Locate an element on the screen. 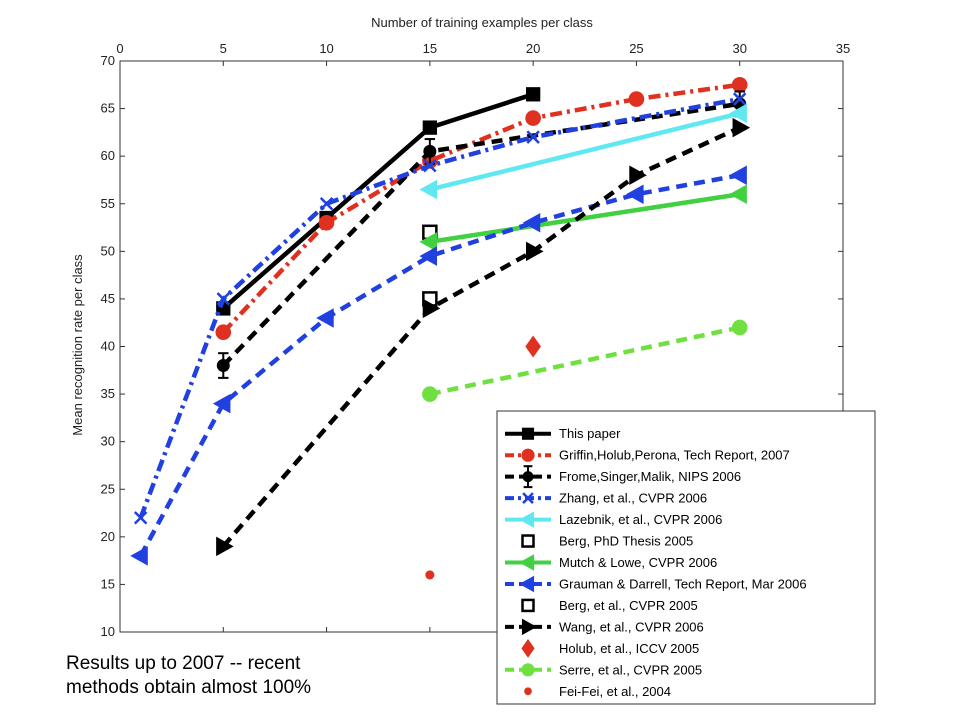 This screenshot has width=960, height=720. x-tick-label: 15 is located at coordinates (430, 48).